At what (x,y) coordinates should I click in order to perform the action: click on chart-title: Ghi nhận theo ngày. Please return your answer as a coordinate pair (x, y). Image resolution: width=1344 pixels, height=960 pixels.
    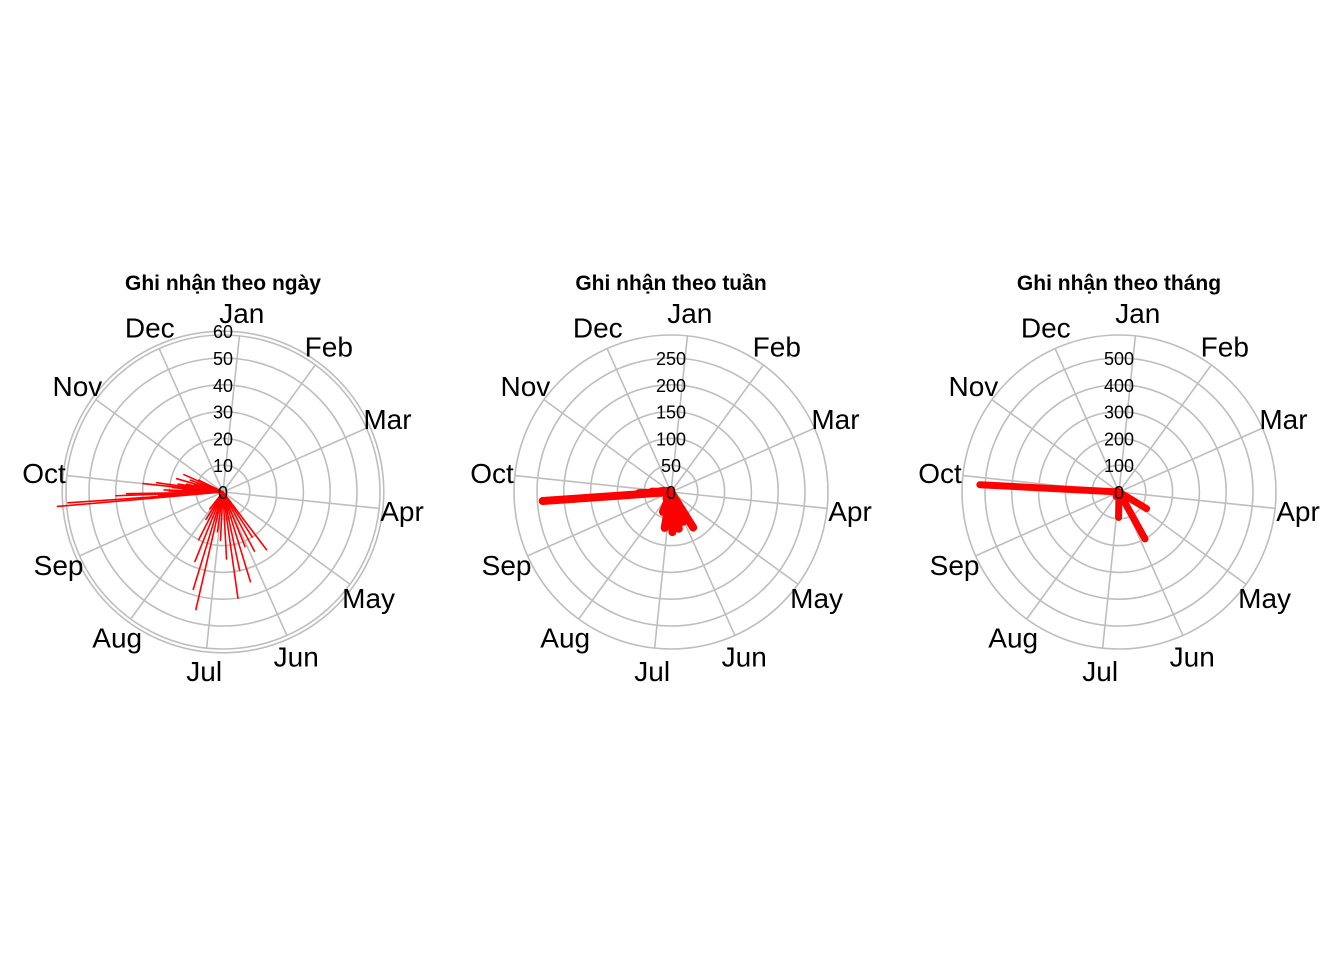
    Looking at the image, I should click on (223, 283).